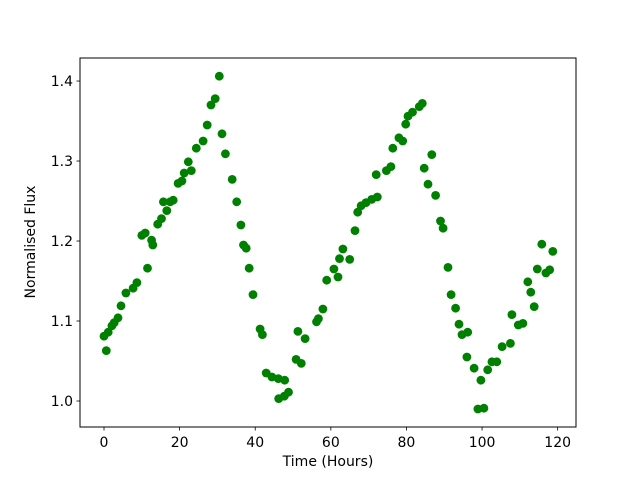 The height and width of the screenshot is (480, 640). What do you see at coordinates (482, 443) in the screenshot?
I see `x-tick-label: 100` at bounding box center [482, 443].